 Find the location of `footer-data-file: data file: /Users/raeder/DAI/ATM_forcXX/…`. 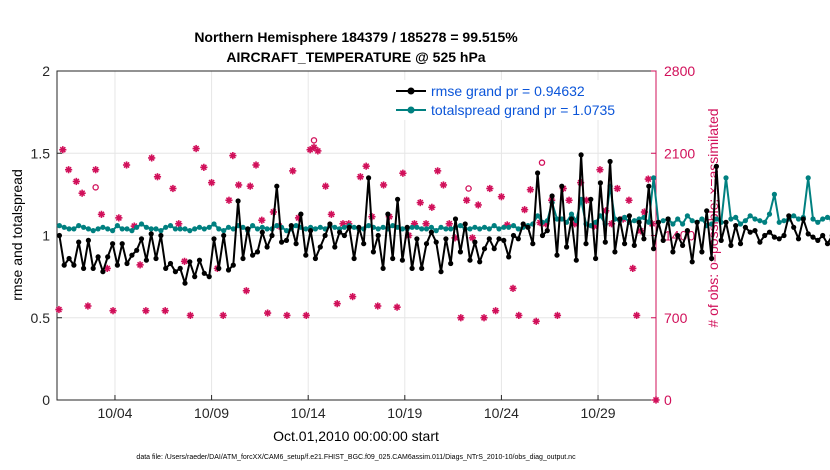

footer-data-file: data file: /Users/raeder/DAI/ATM_forcXX/… is located at coordinates (356, 457).